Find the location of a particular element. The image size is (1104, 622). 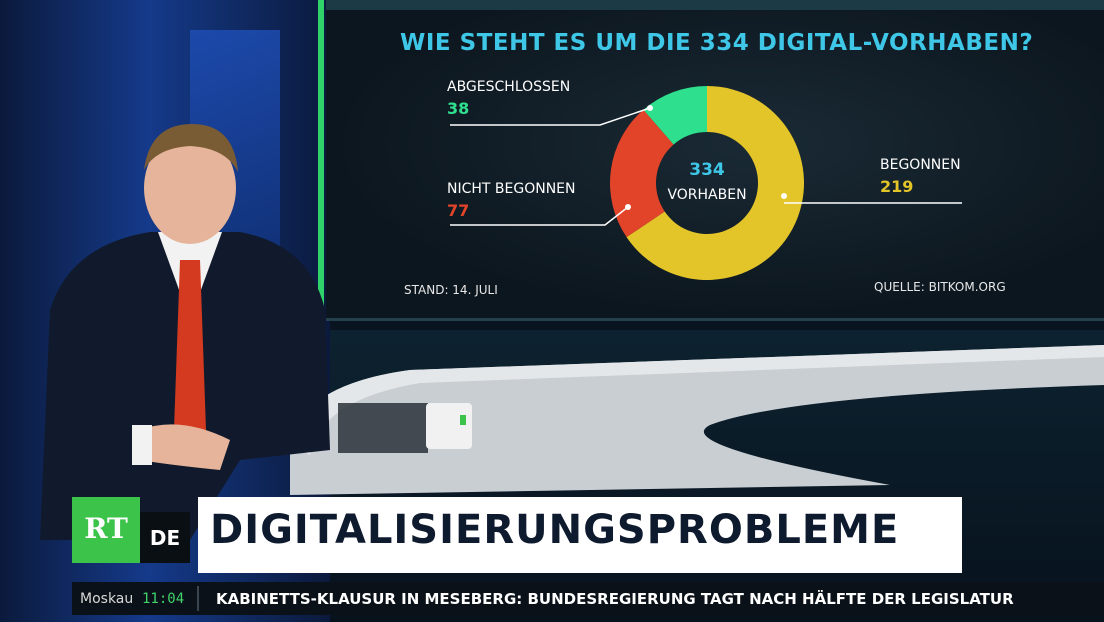

rt-logo-text: RT is located at coordinates (106, 528).